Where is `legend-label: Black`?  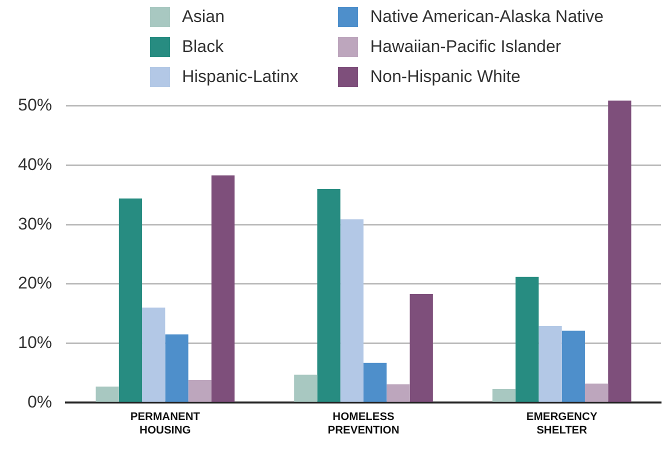
legend-label: Black is located at coordinates (203, 47).